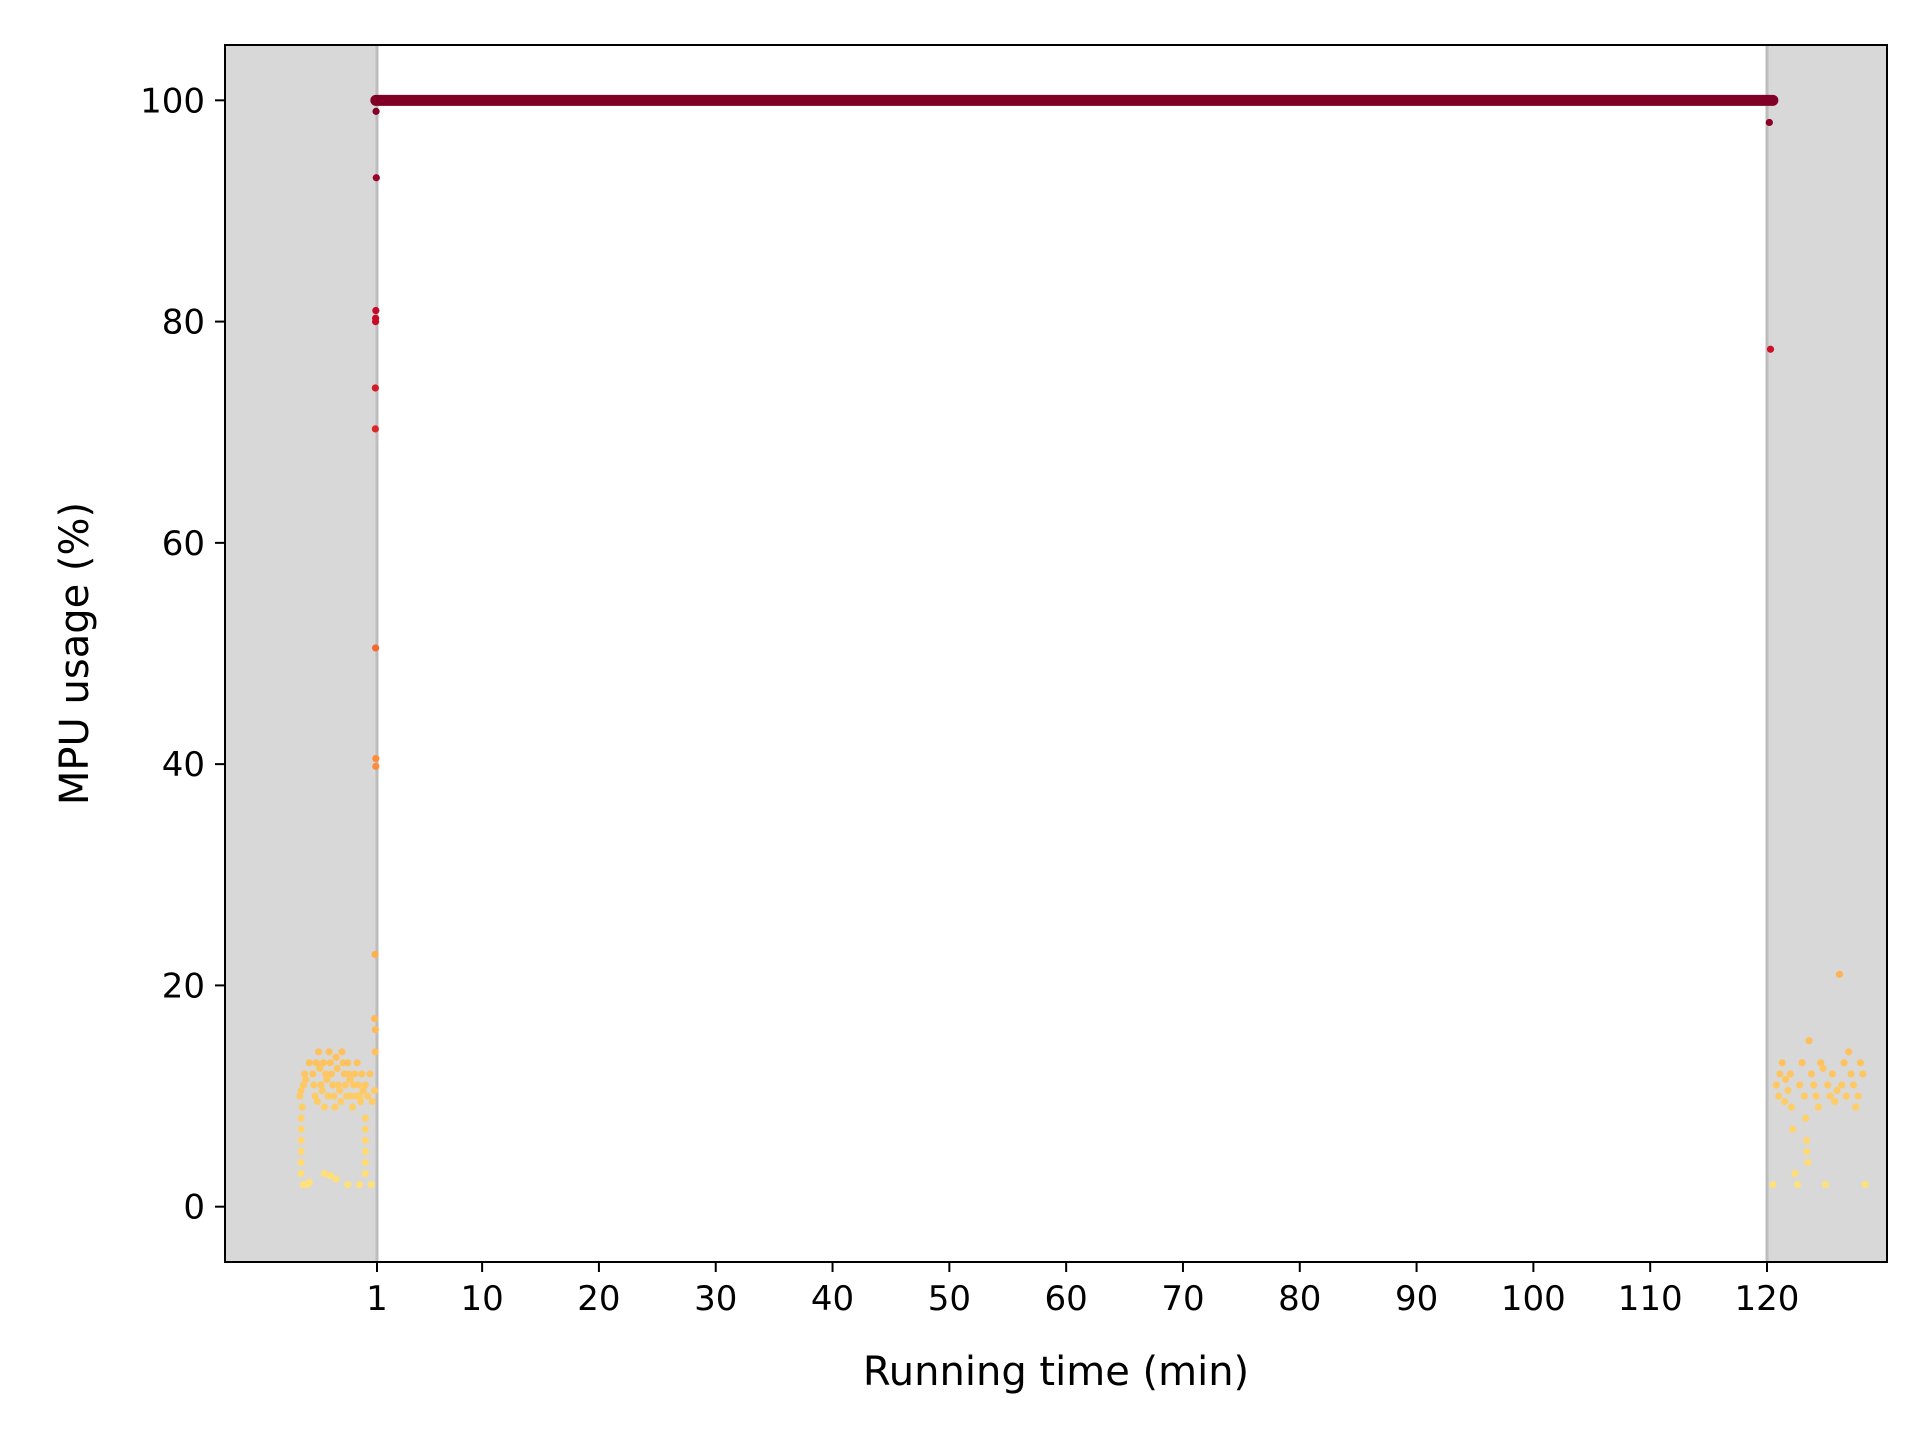  I want to click on x-tick-label: 110, so click(1650, 1299).